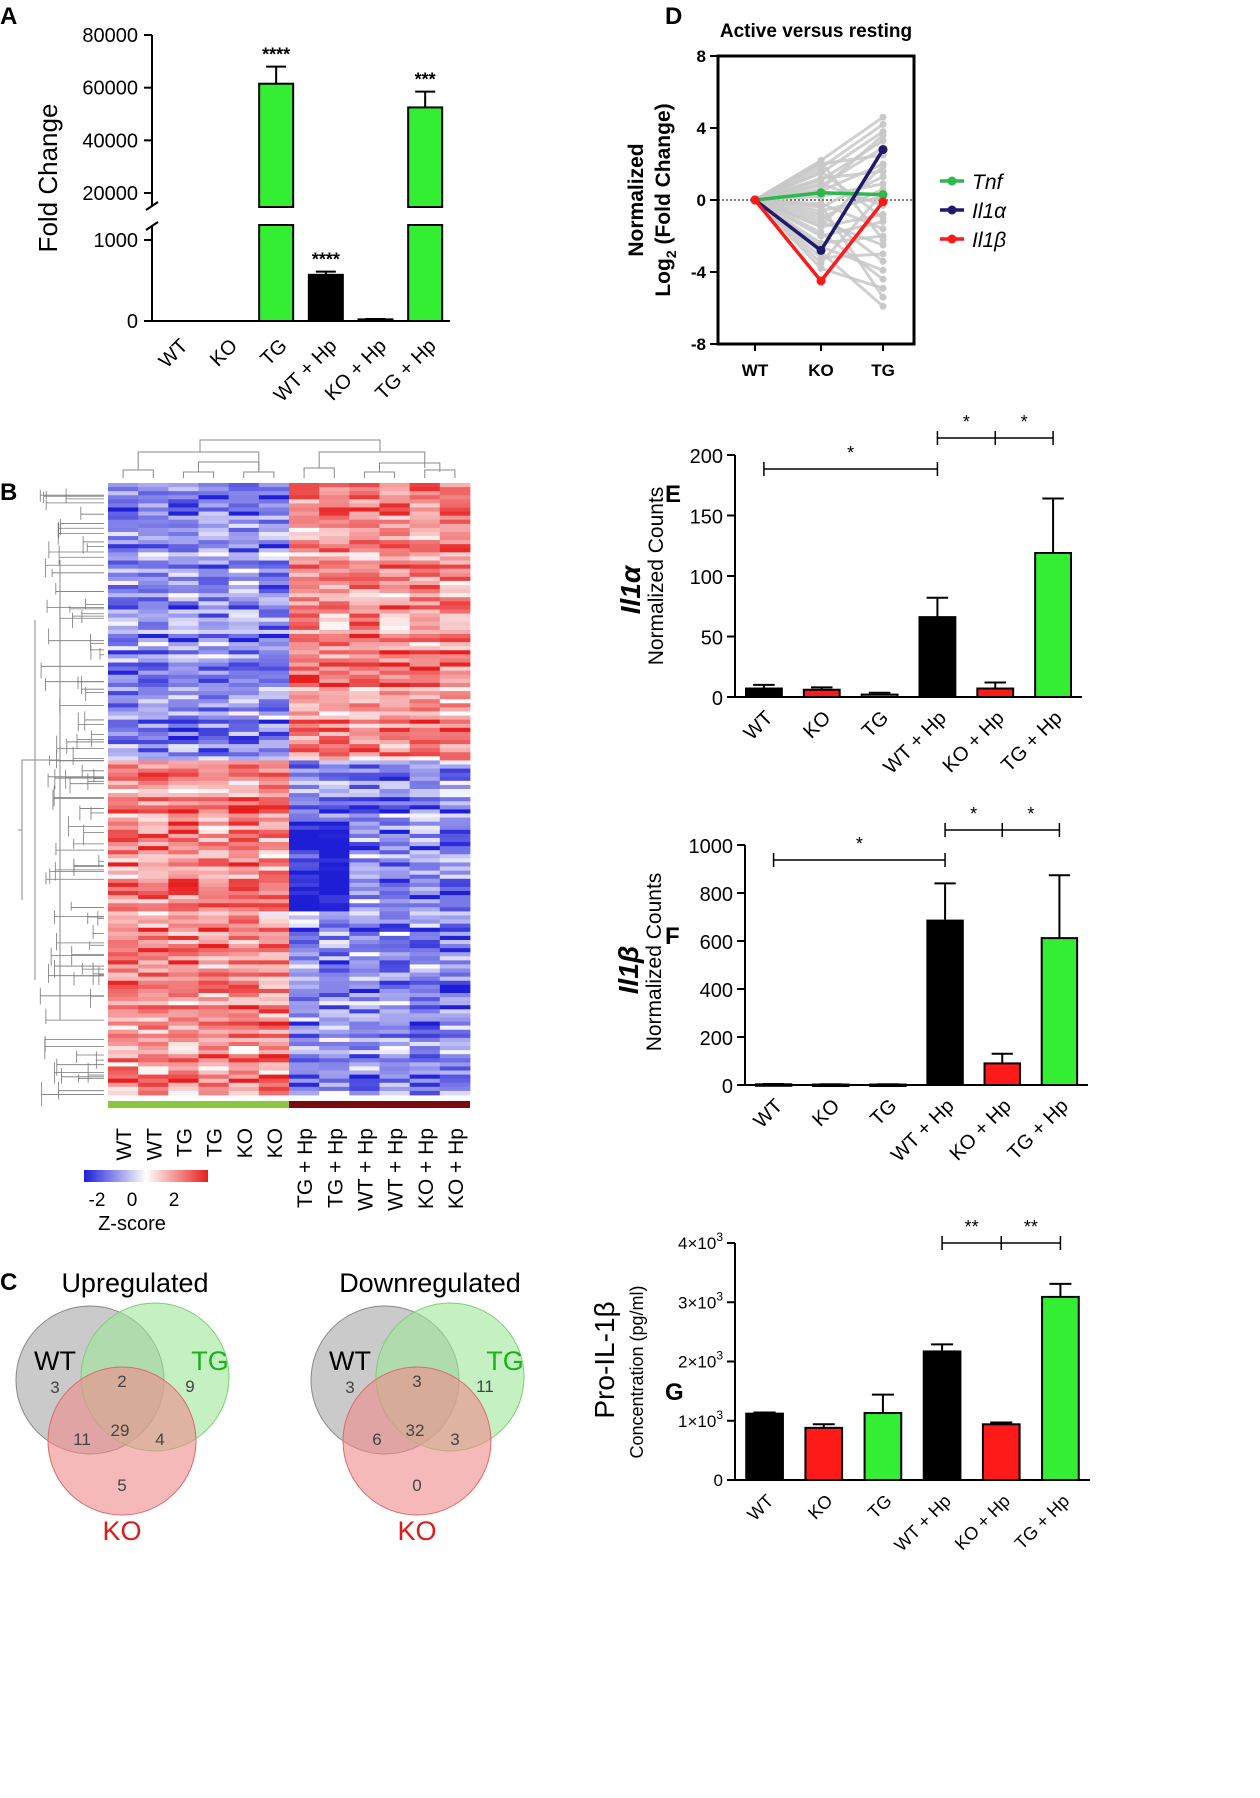 This screenshot has width=1260, height=1798. I want to click on y-tick-label: 8, so click(701, 56).